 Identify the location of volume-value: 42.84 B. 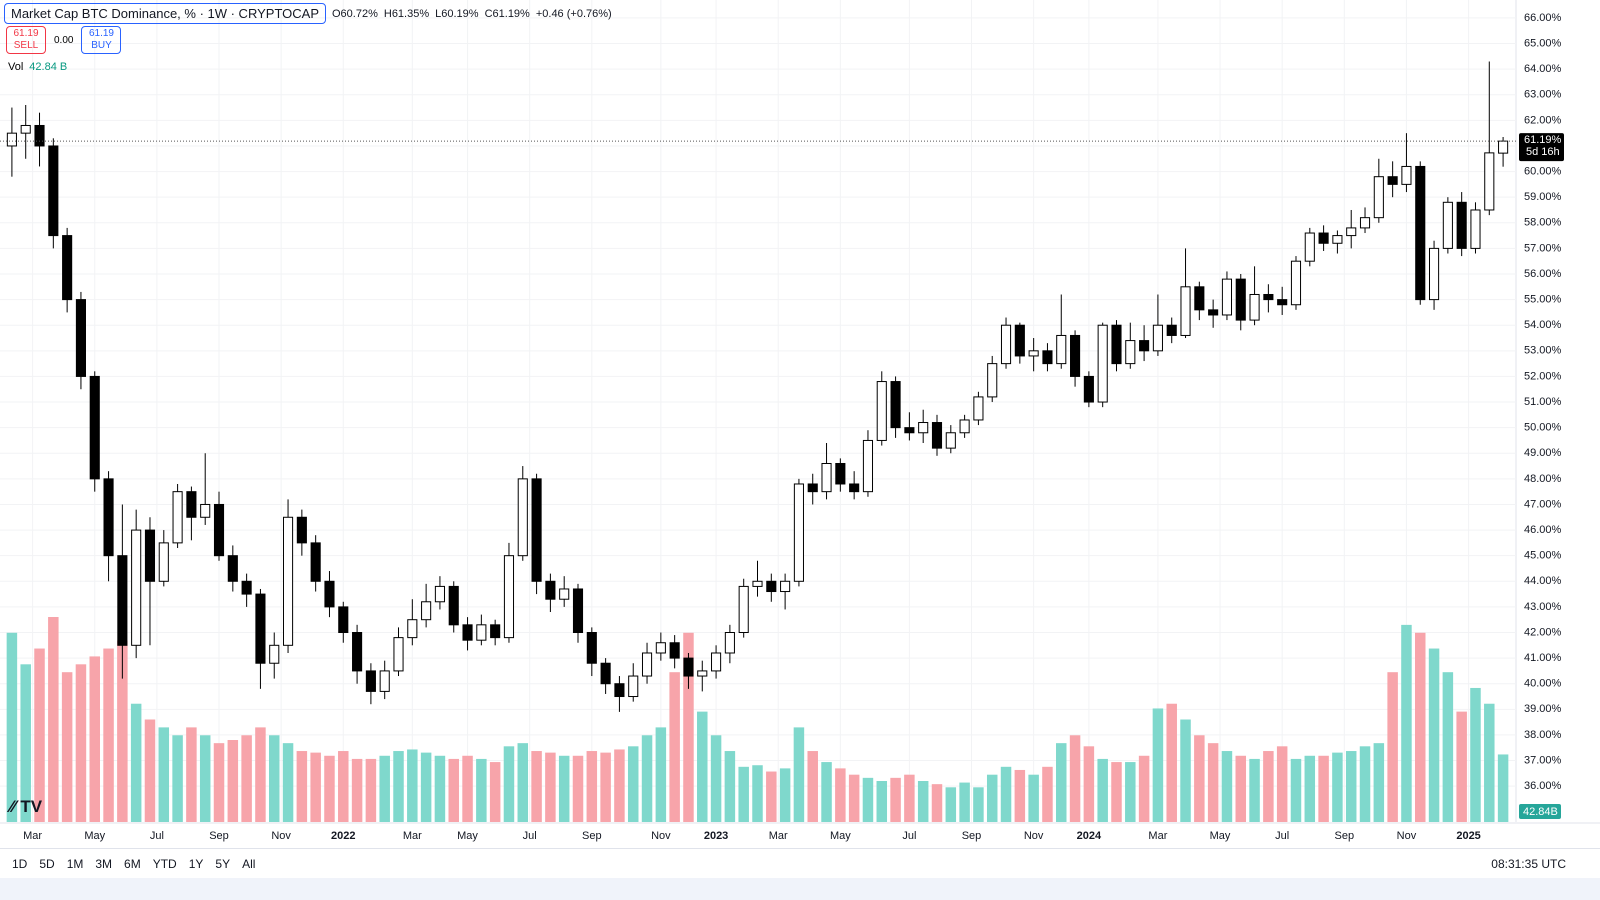
(48, 67).